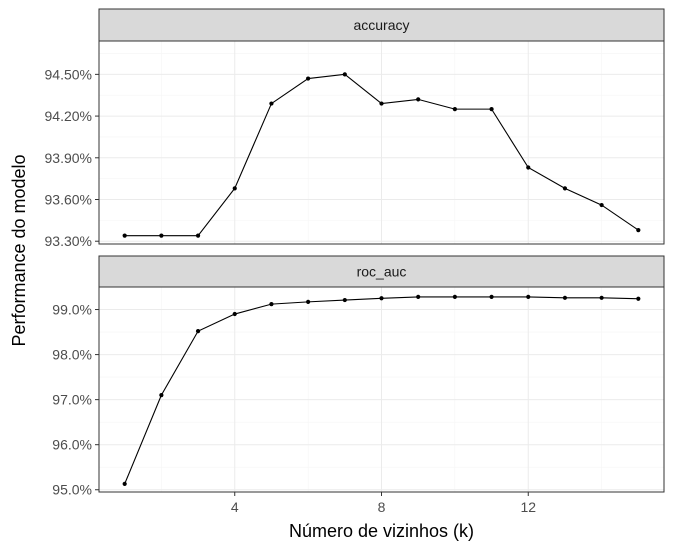 This screenshot has width=686, height=550. Describe the element at coordinates (72, 310) in the screenshot. I see `y-tick-label: 99.0%` at that location.